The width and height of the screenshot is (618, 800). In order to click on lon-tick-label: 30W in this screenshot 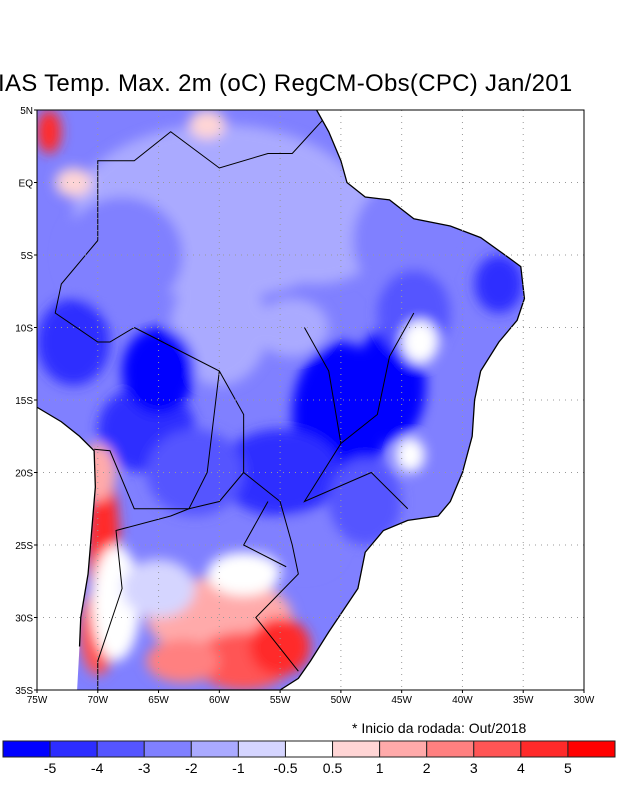, I will do `click(584, 700)`.